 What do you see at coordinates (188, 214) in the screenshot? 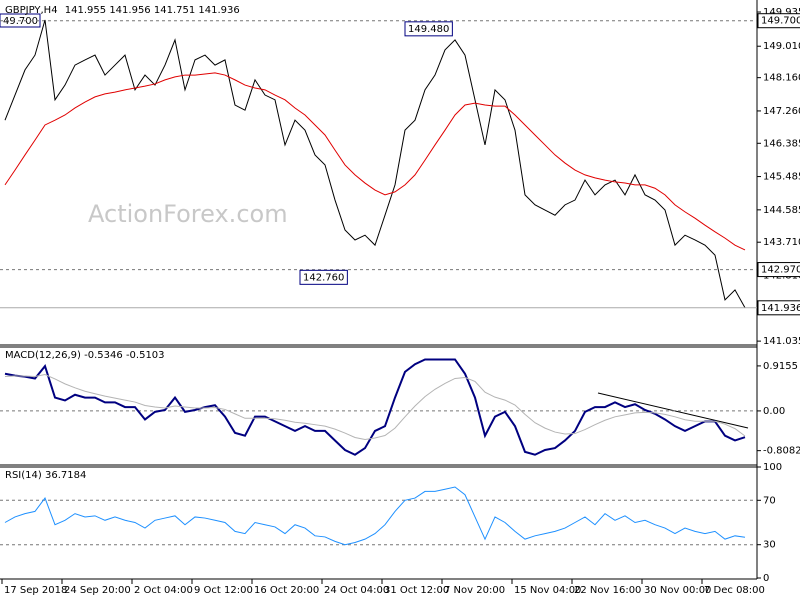
I see `watermark: ActionForex.com` at bounding box center [188, 214].